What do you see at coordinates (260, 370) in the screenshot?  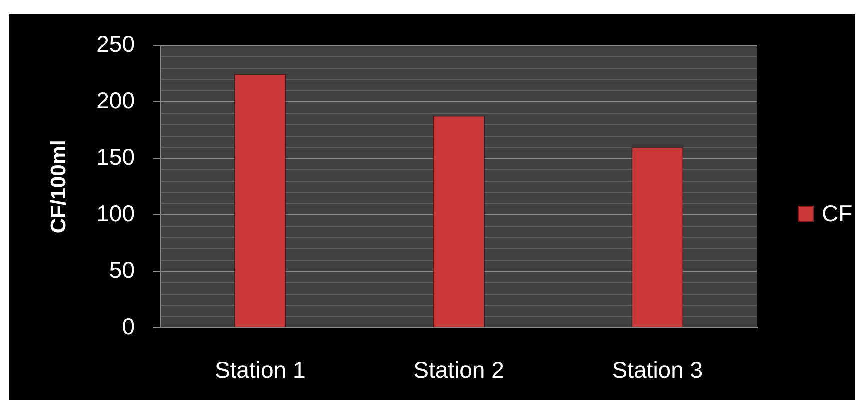 I see `x-tick-label: Station 1` at bounding box center [260, 370].